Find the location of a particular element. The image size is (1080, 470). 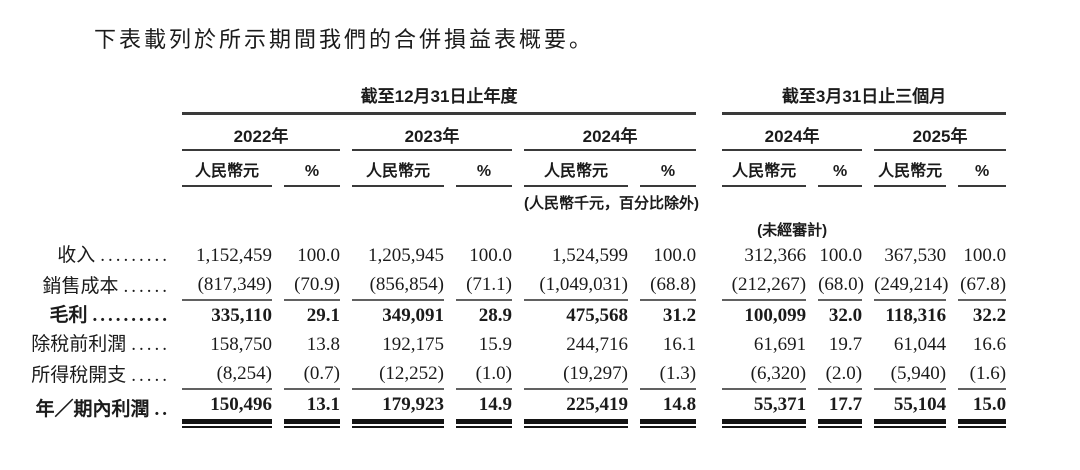

value-cell: 13.1 is located at coordinates (312, 409).